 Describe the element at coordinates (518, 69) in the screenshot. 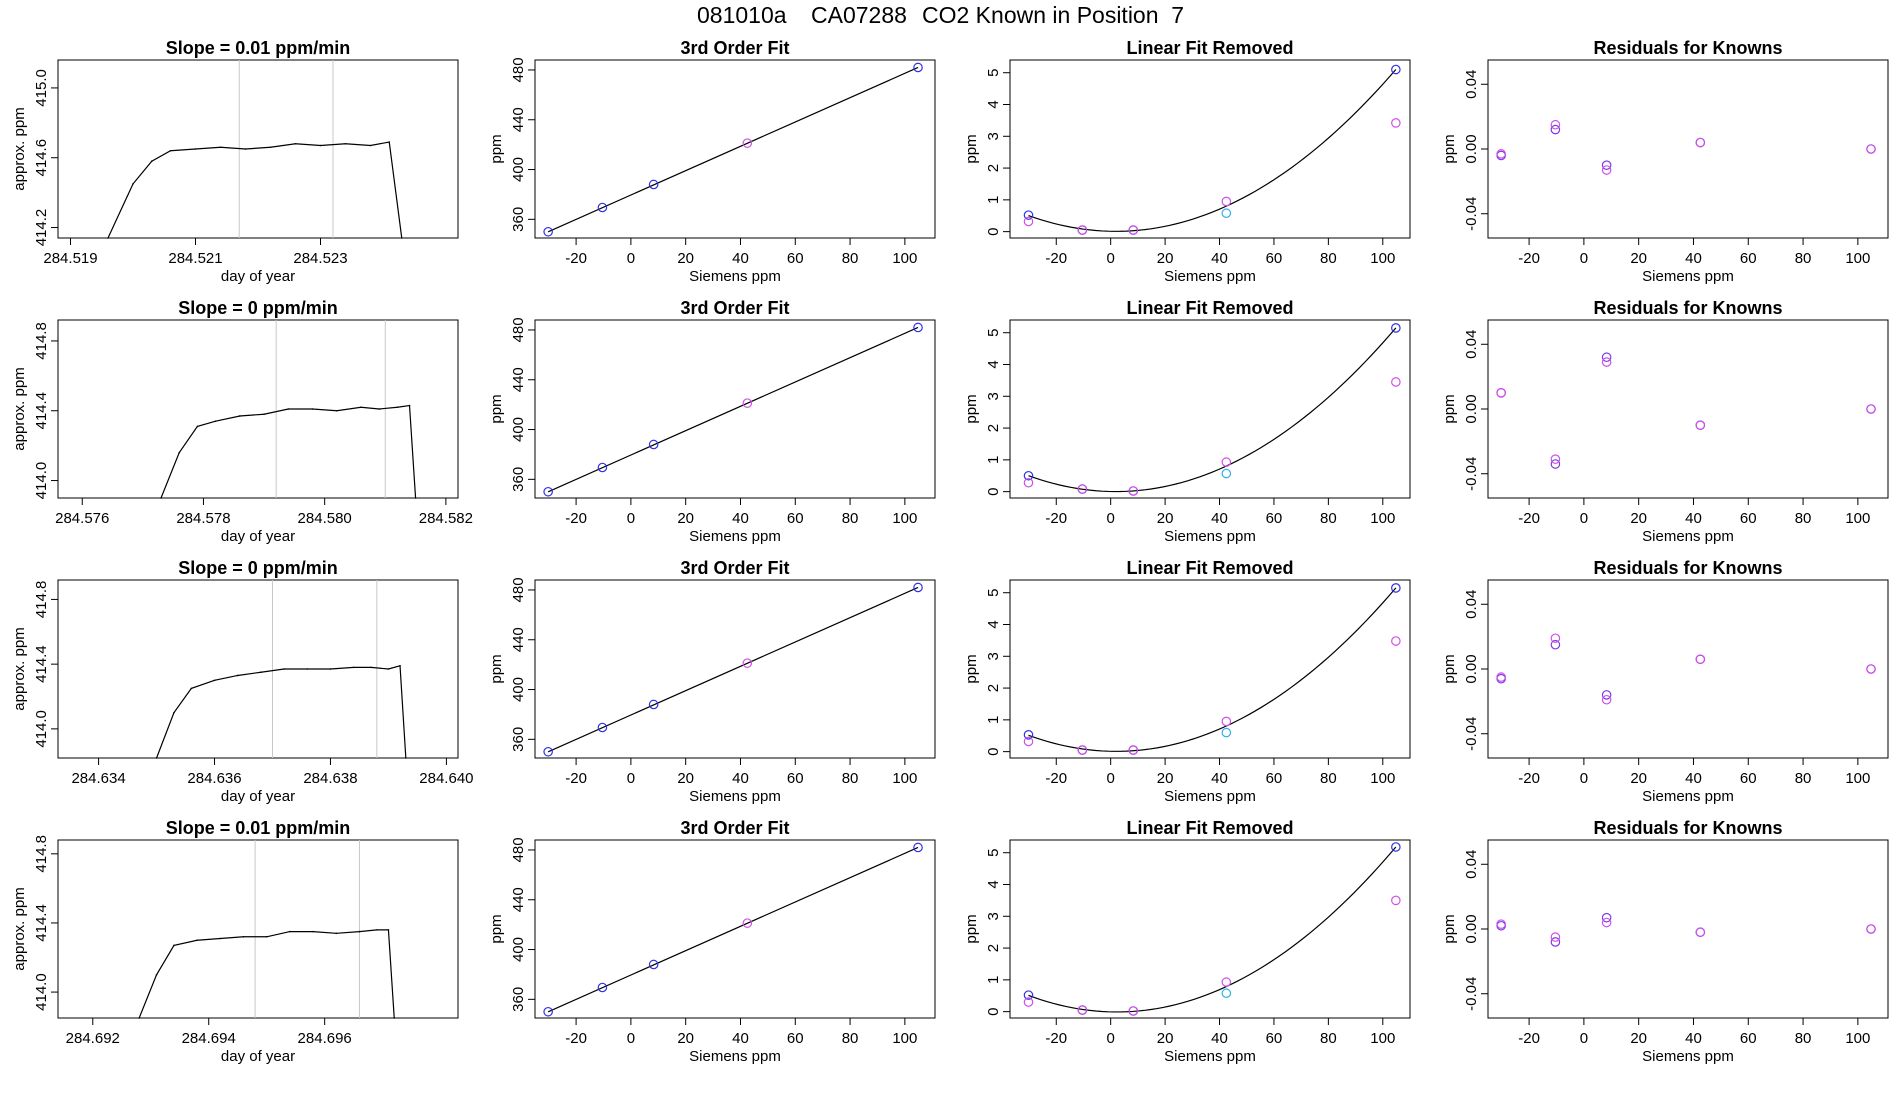

I see `y-tick-label: 480` at that location.